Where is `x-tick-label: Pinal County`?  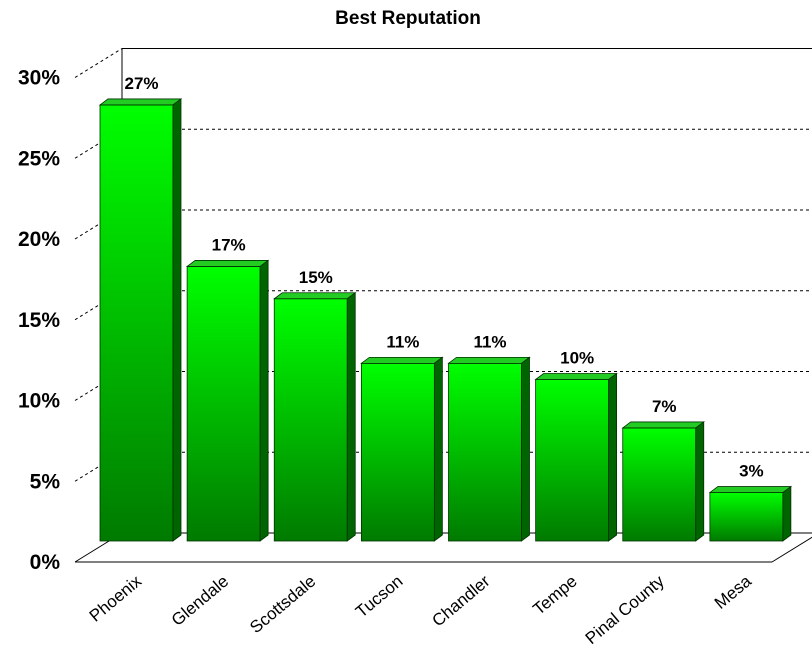
x-tick-label: Pinal County is located at coordinates (625, 609).